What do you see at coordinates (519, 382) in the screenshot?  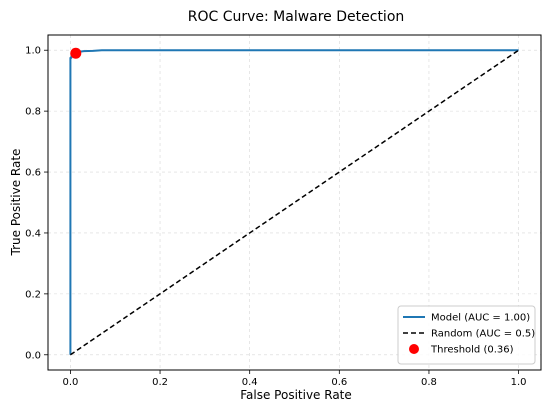 I see `x-tick-label: 1.0` at bounding box center [519, 382].